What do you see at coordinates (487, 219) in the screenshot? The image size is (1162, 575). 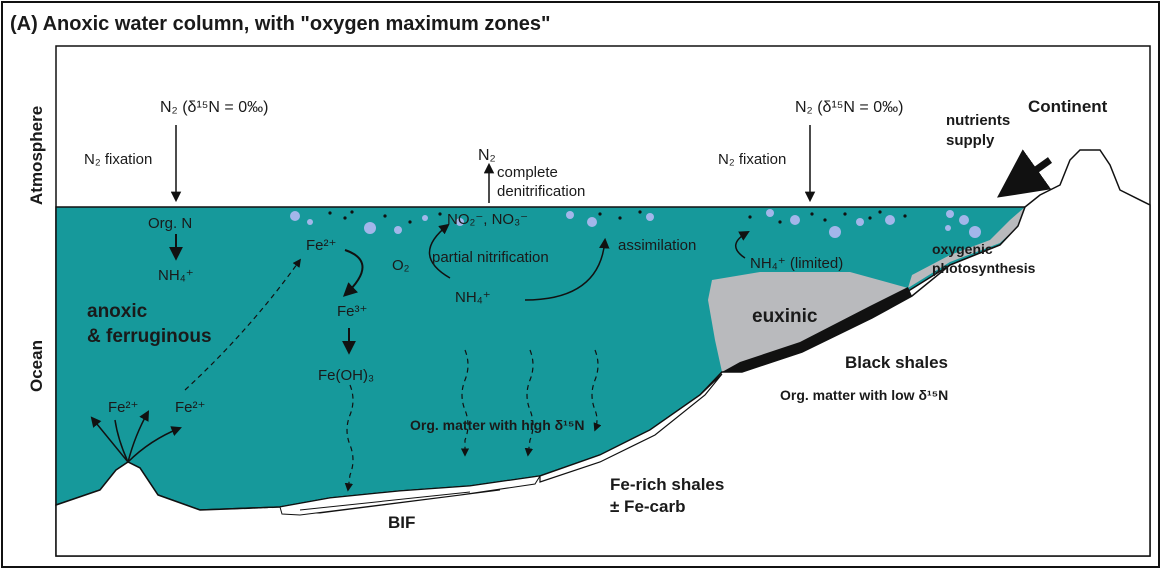 I see `species-label: NO₂⁻, NO₃⁻` at bounding box center [487, 219].